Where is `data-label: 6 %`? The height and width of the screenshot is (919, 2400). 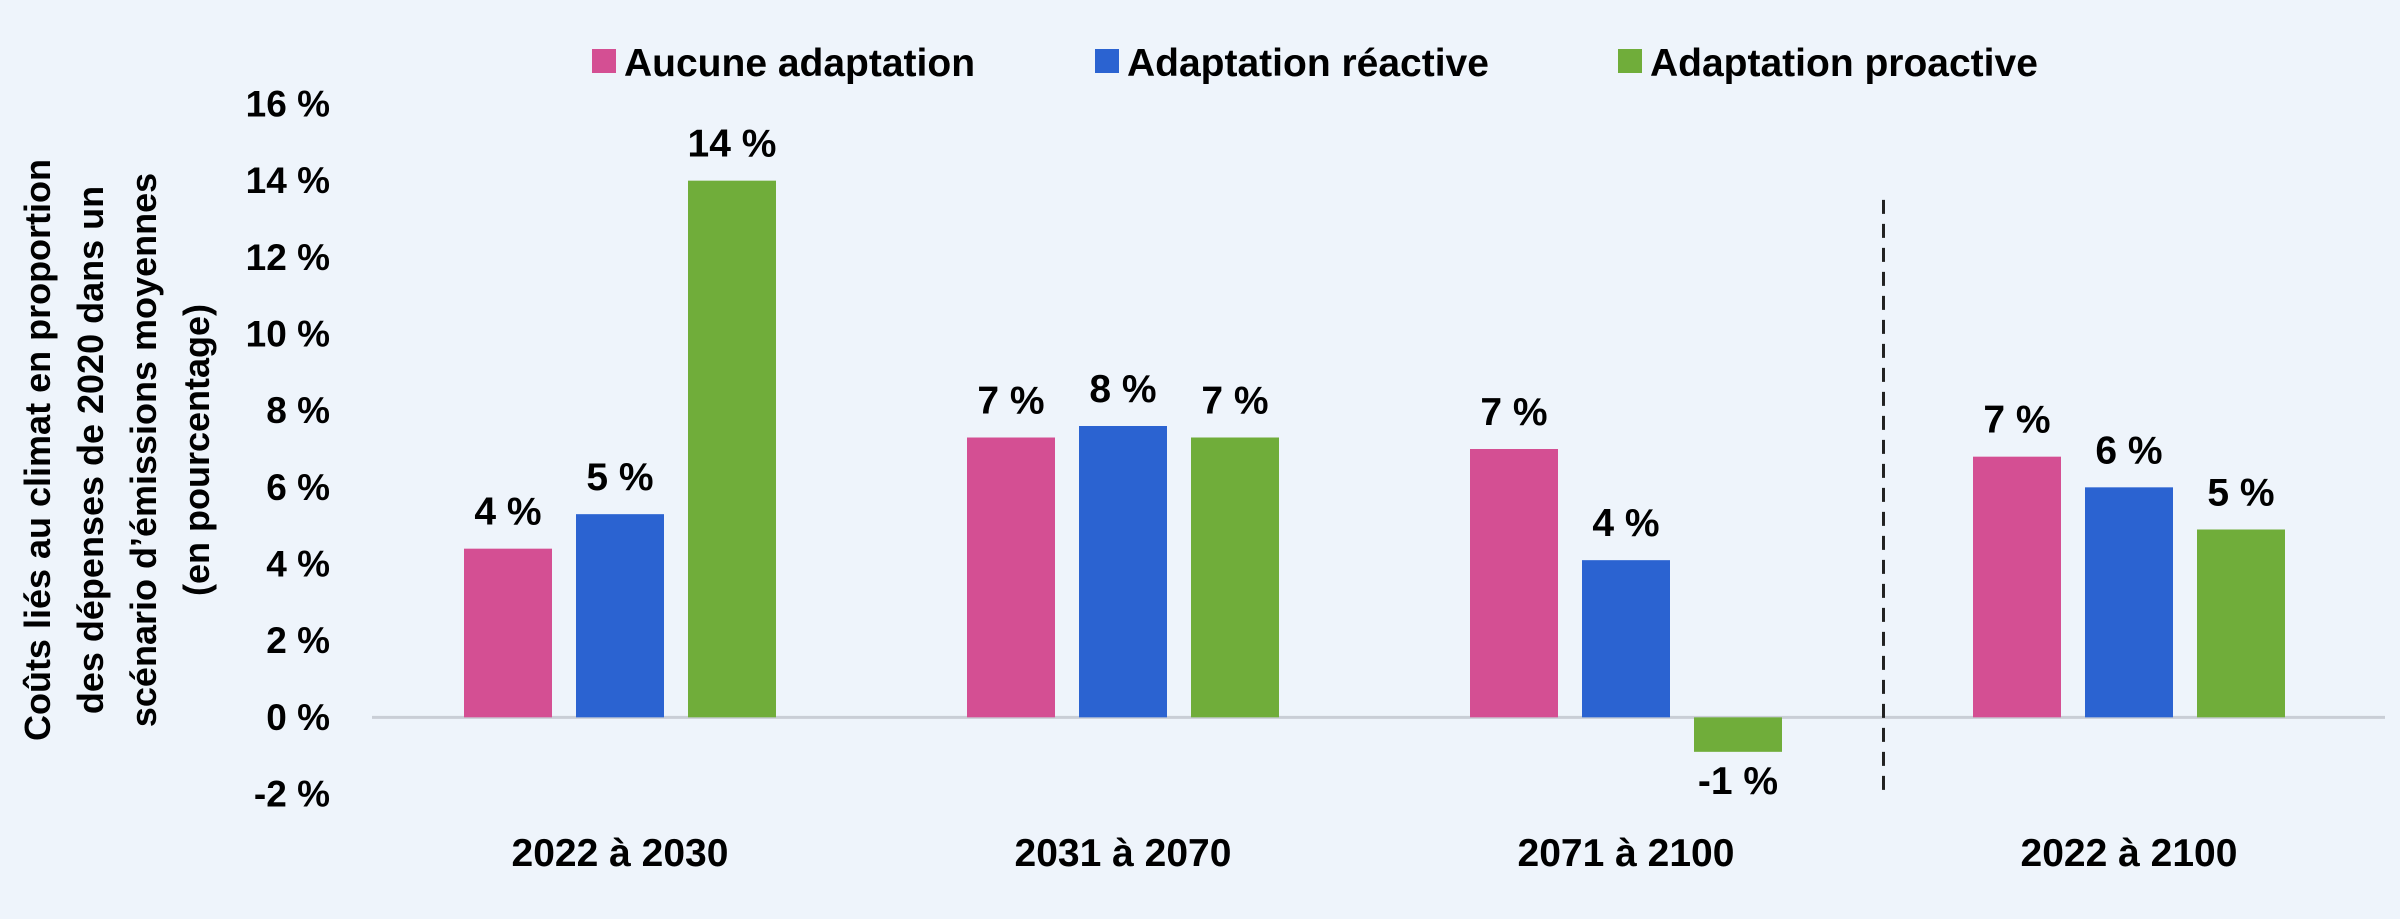
data-label: 6 % is located at coordinates (2128, 450).